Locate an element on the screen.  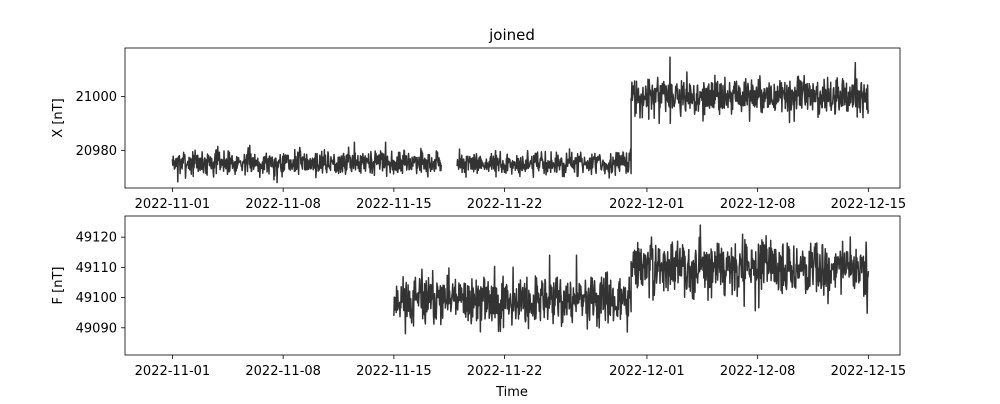
y-axis-label: F [nT] is located at coordinates (58, 286).